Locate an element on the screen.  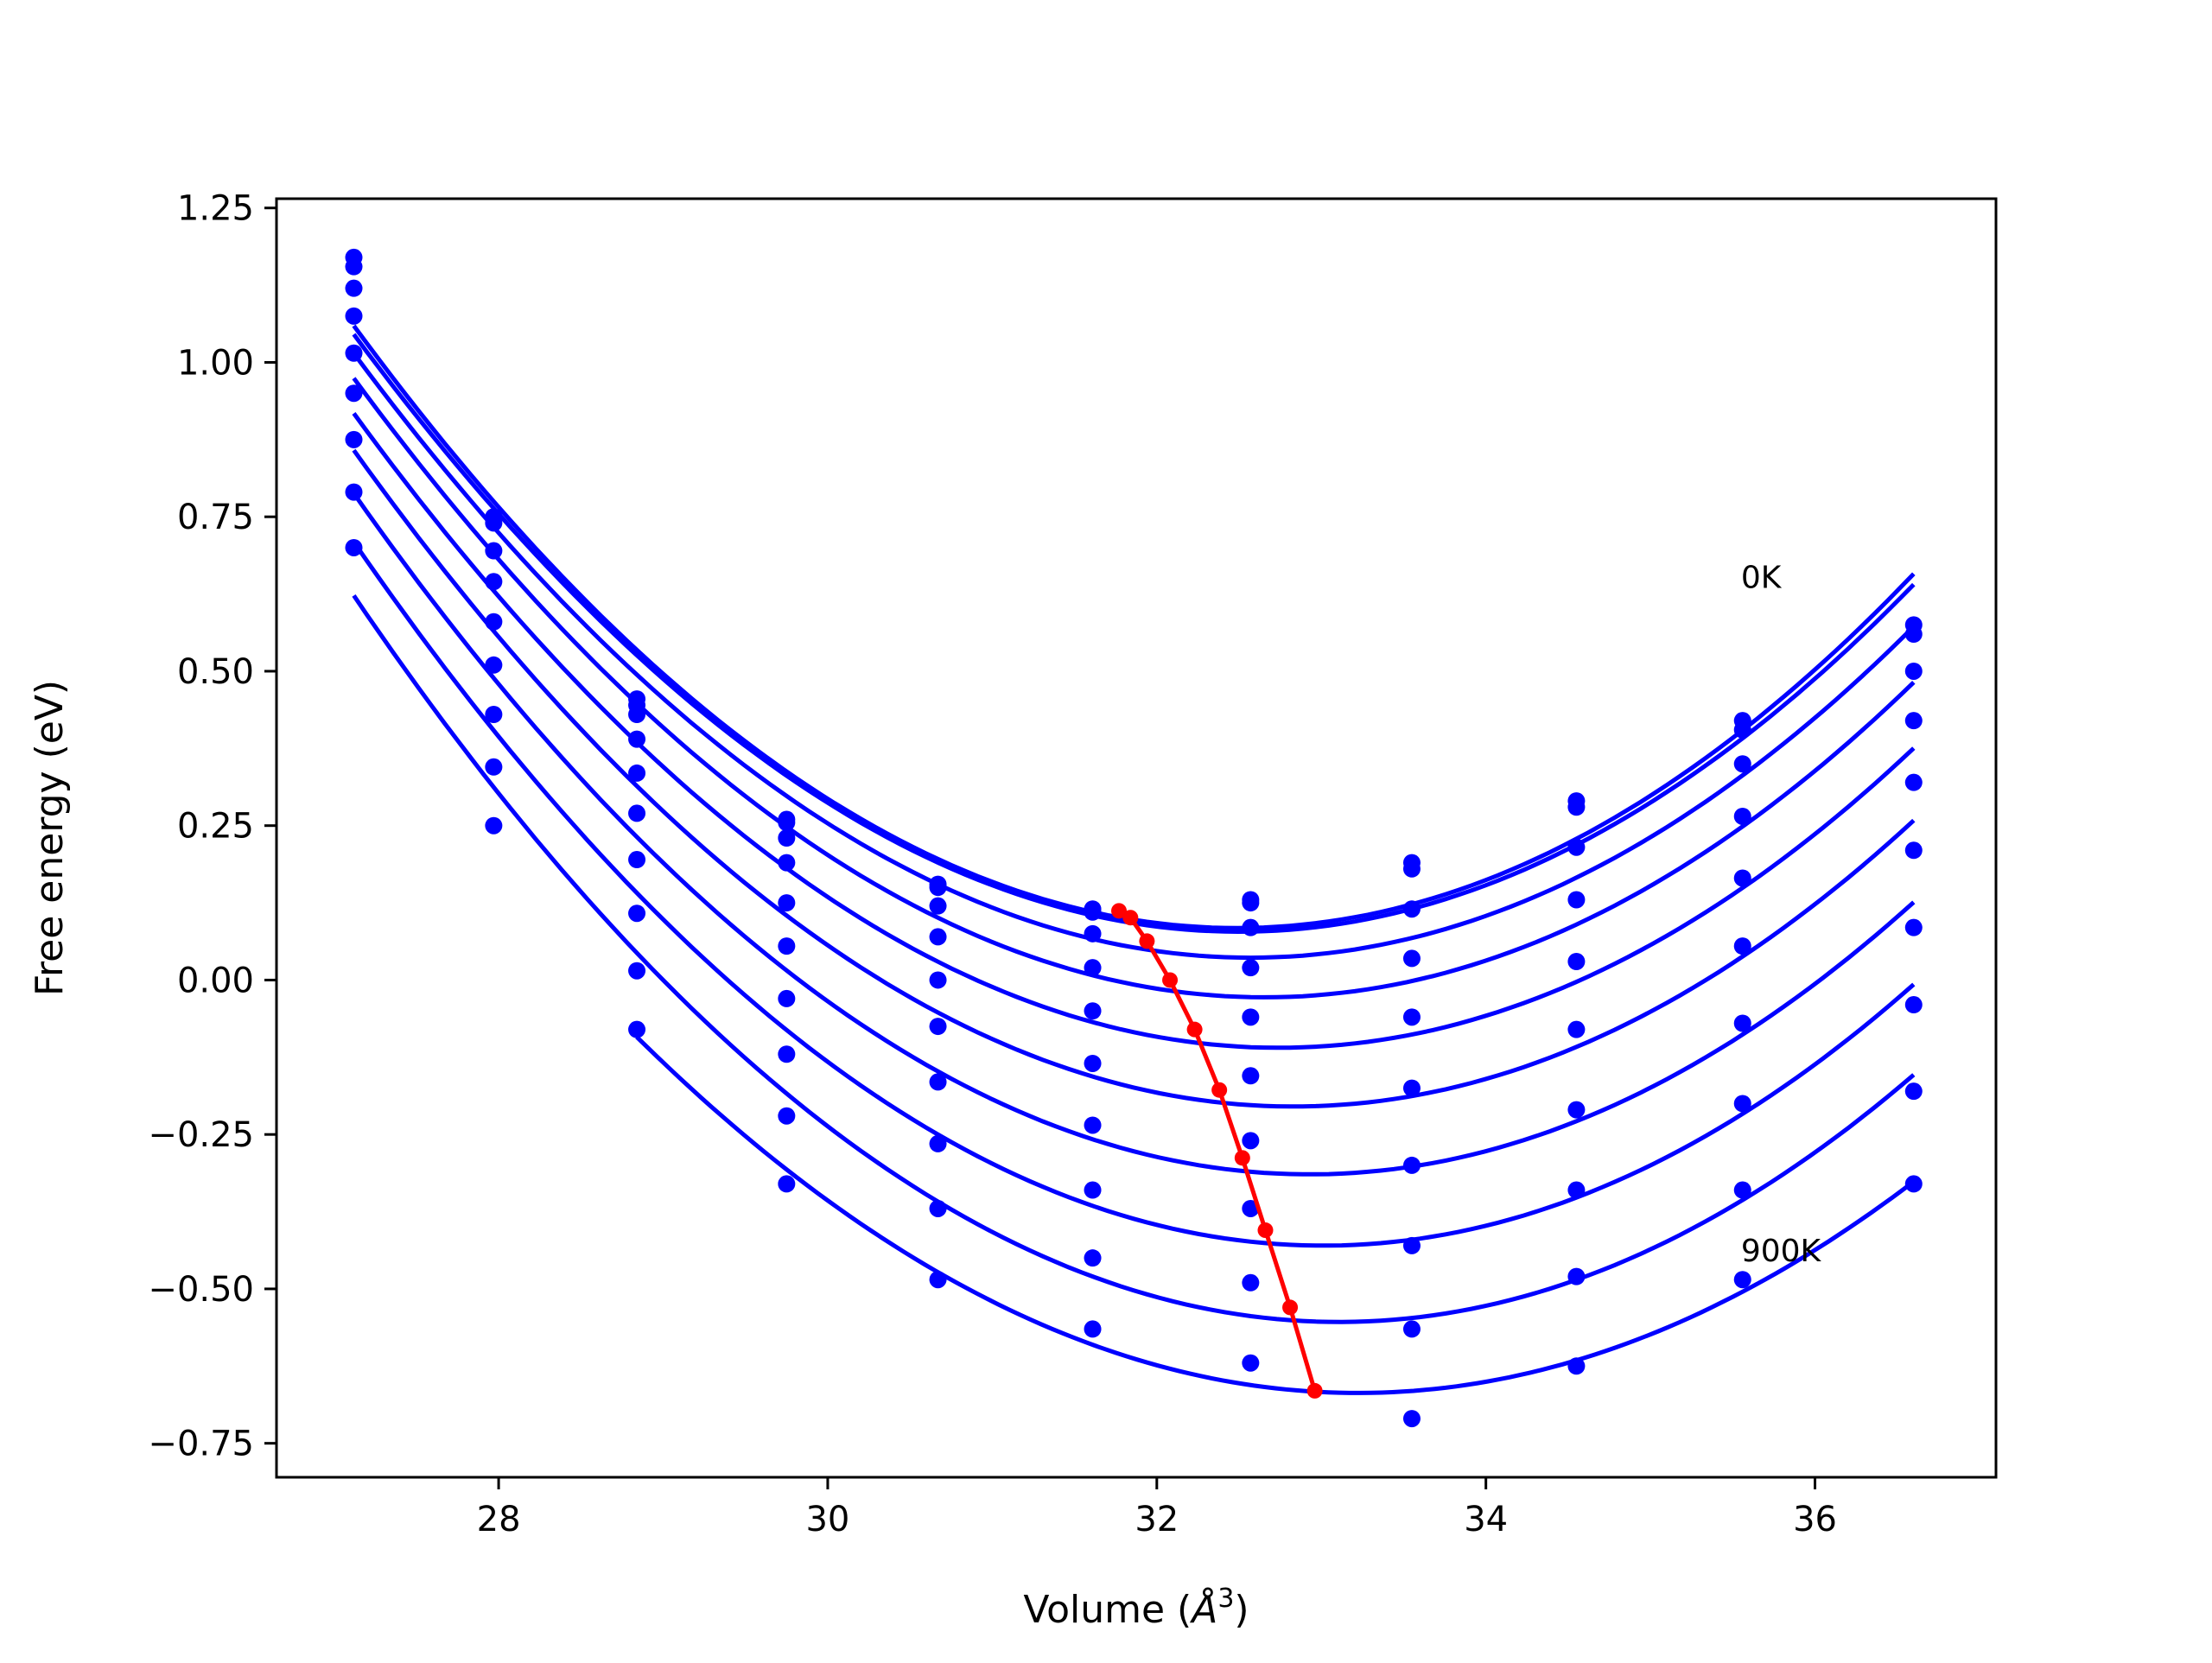
x-axis-label-close: ) is located at coordinates (1241, 1610).